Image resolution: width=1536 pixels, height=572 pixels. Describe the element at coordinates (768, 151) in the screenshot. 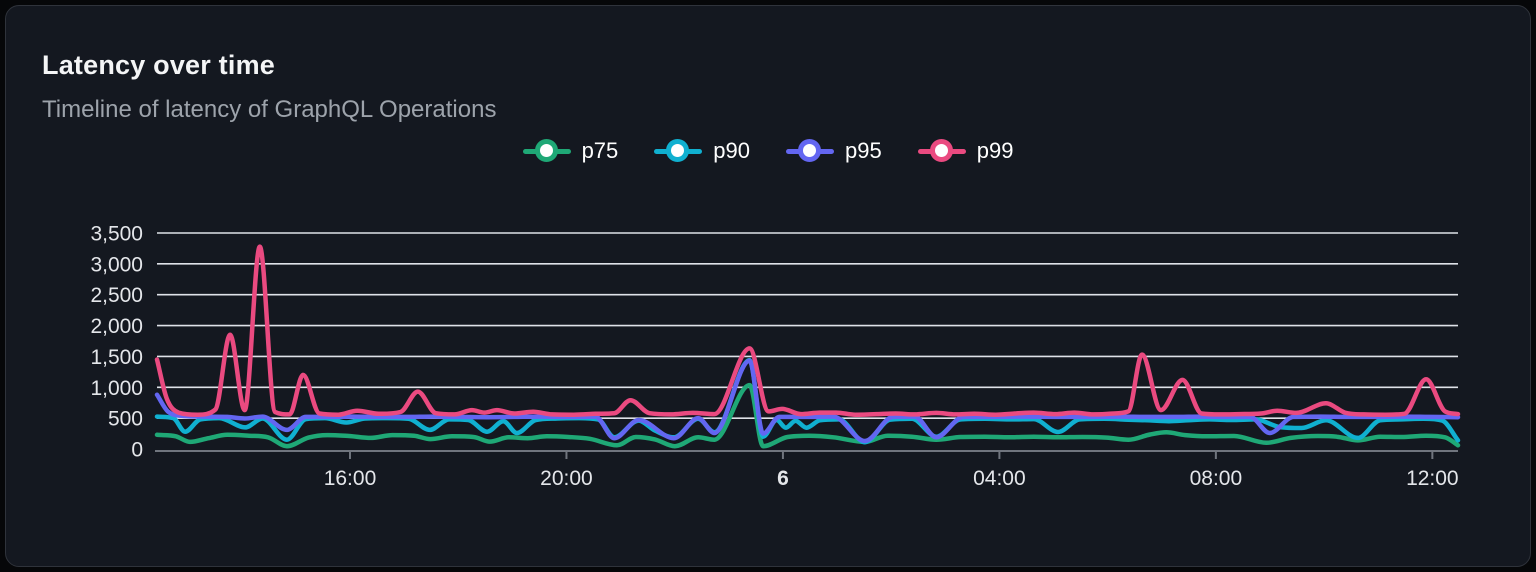

I see `chart-legend: p75 p90 p95 p99` at that location.